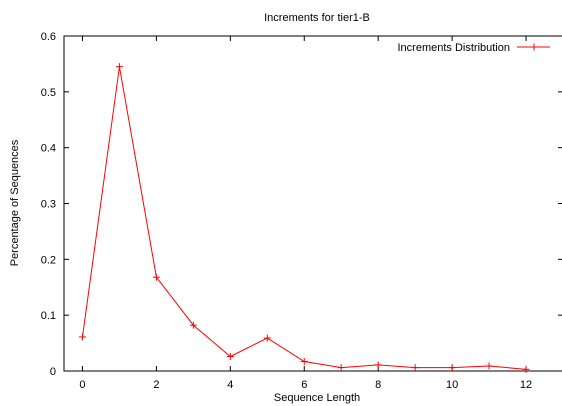  What do you see at coordinates (317, 18) in the screenshot?
I see `chart-title: Increments for tier1-B` at bounding box center [317, 18].